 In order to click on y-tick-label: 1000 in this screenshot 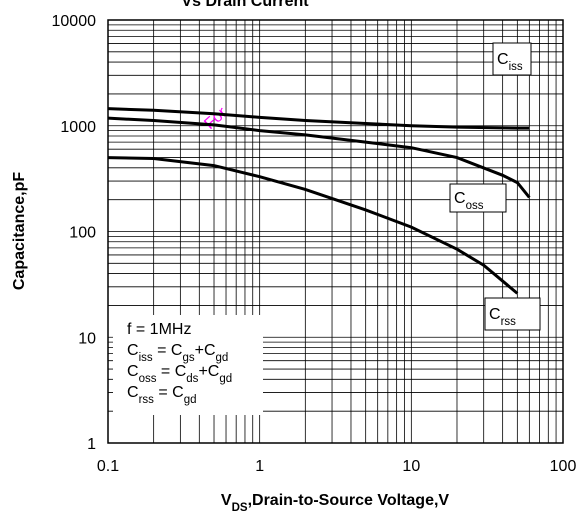, I will do `click(78, 127)`.